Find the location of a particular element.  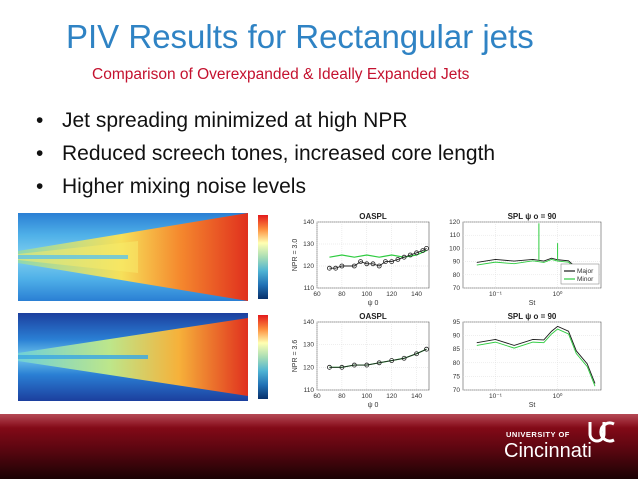

x-tick-label: 140 is located at coordinates (416, 294).